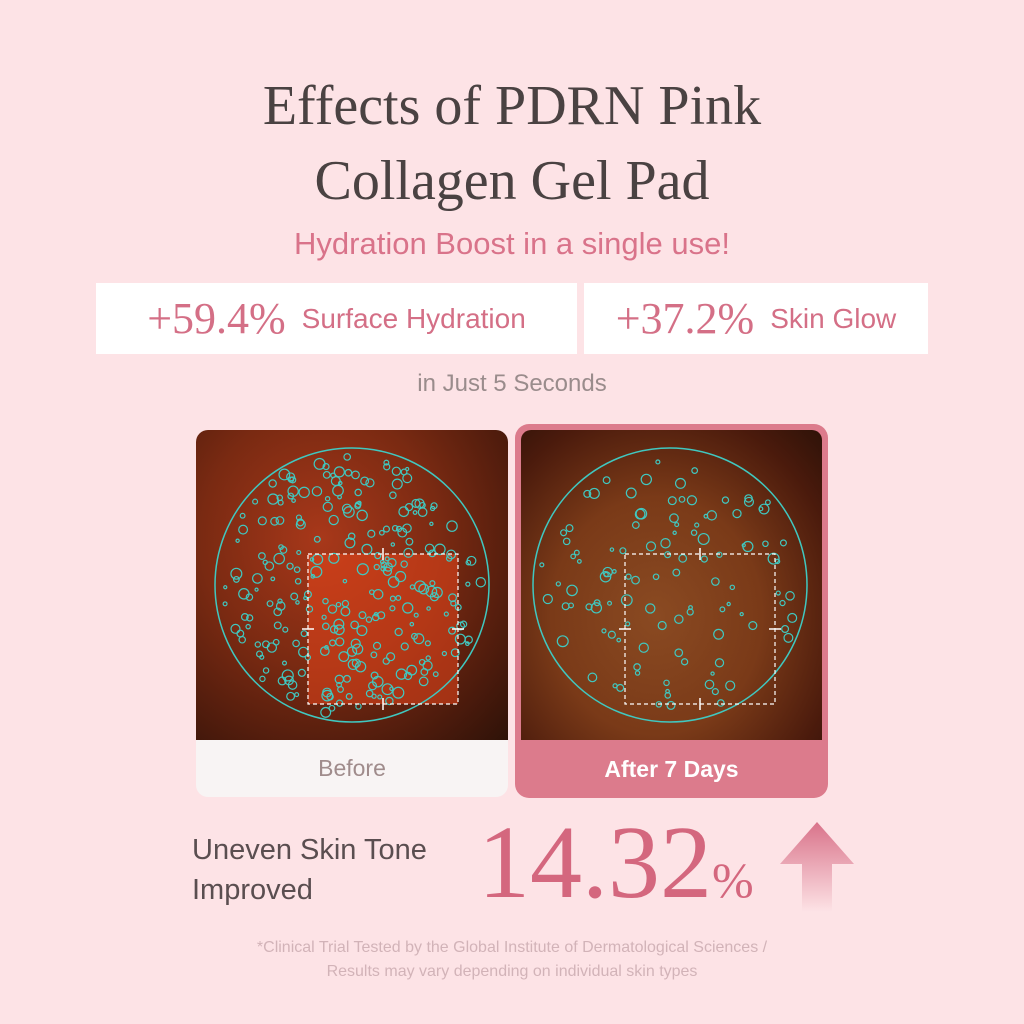 Image resolution: width=1024 pixels, height=1024 pixels. I want to click on before-skin-image, so click(352, 585).